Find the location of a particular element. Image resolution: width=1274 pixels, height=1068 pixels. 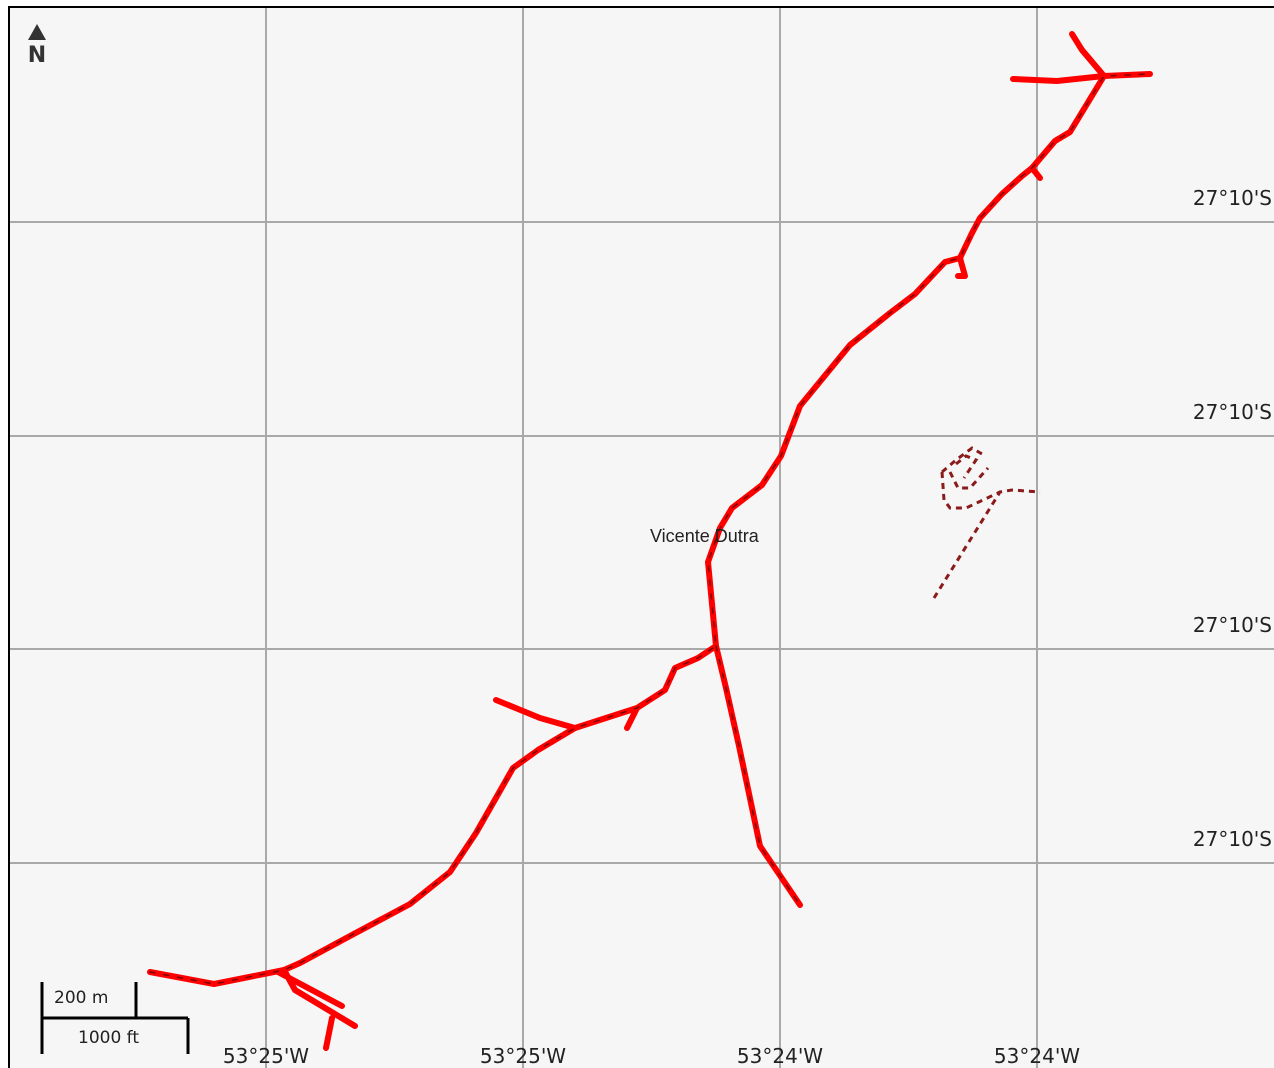

scale-bar: 200 m 1000 ft is located at coordinates (125, 1024).